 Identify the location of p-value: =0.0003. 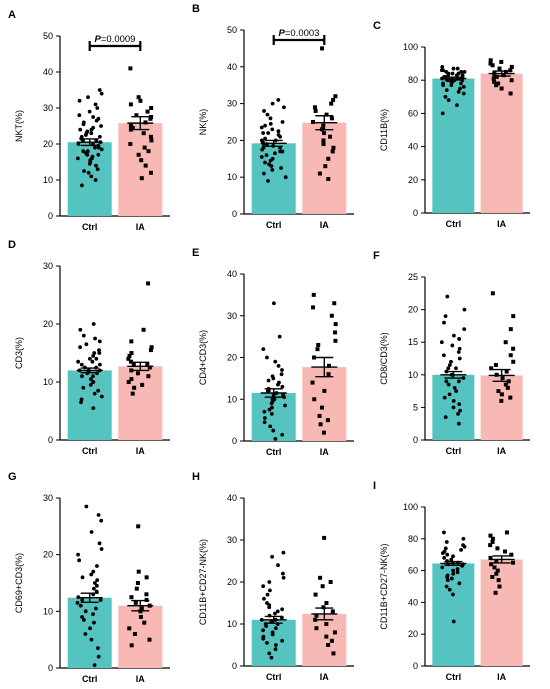
(302, 33).